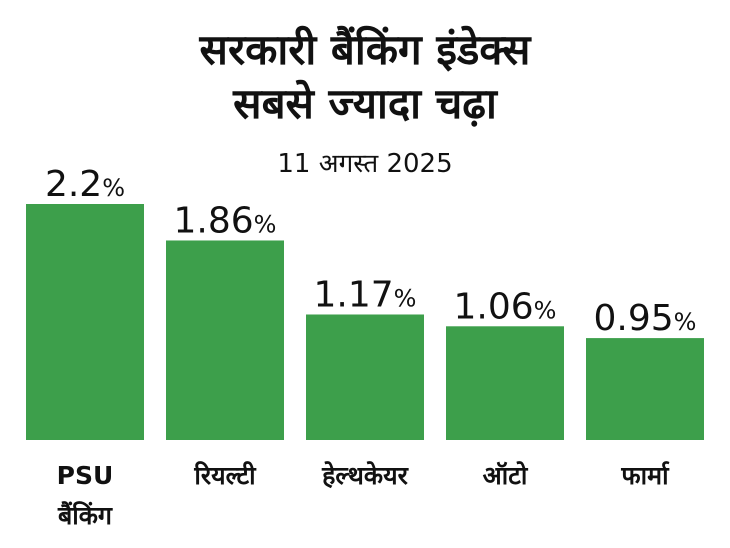  I want to click on chart-title-line-1: सरकारी बैंकिंग इंडेक्स, so click(365, 49).